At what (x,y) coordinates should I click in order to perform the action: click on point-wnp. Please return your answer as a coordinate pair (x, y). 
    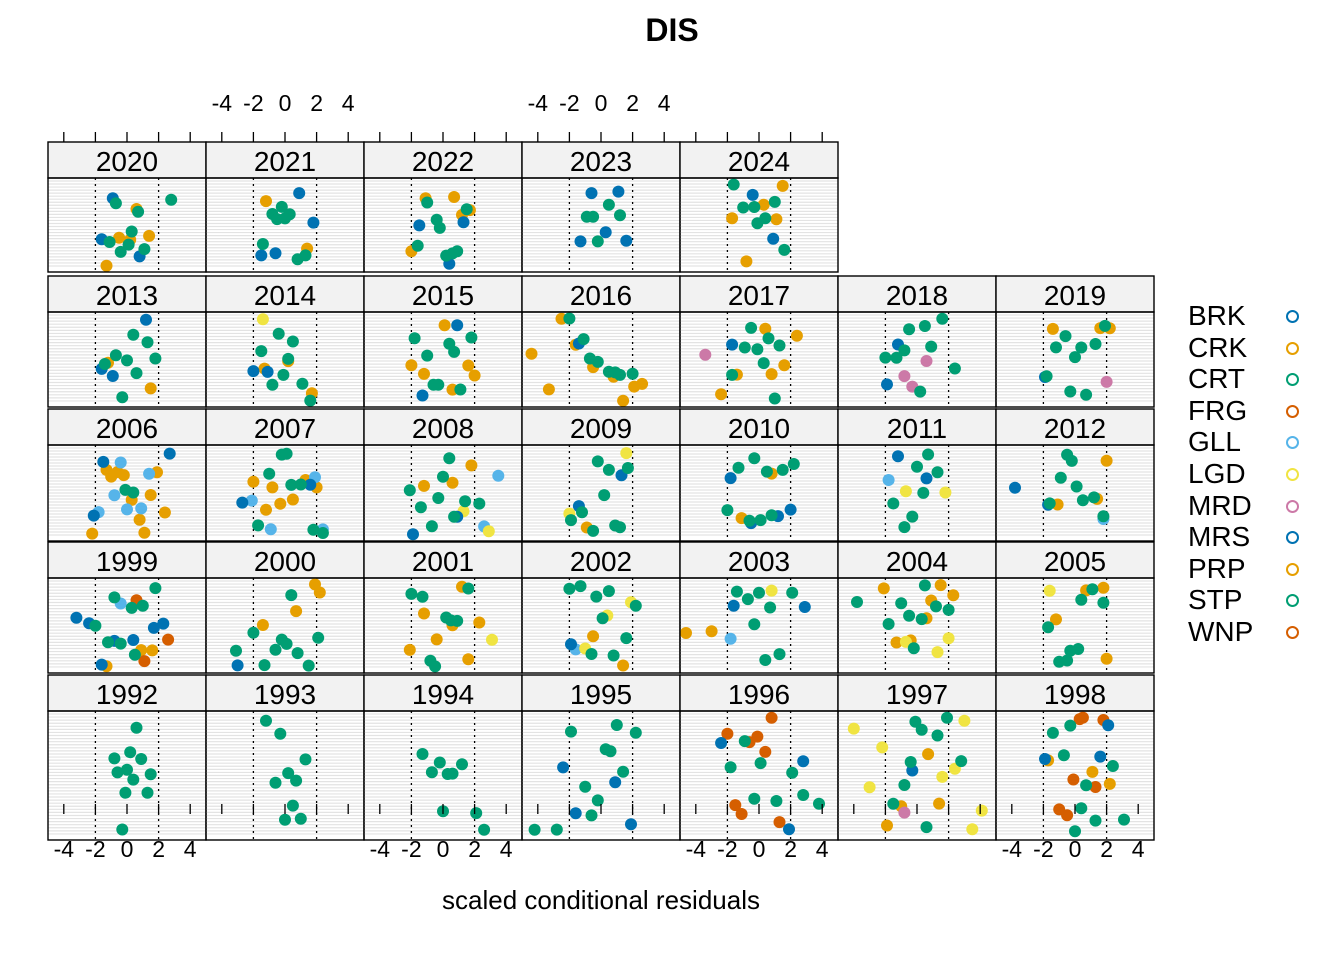
    Looking at the image, I should click on (765, 751).